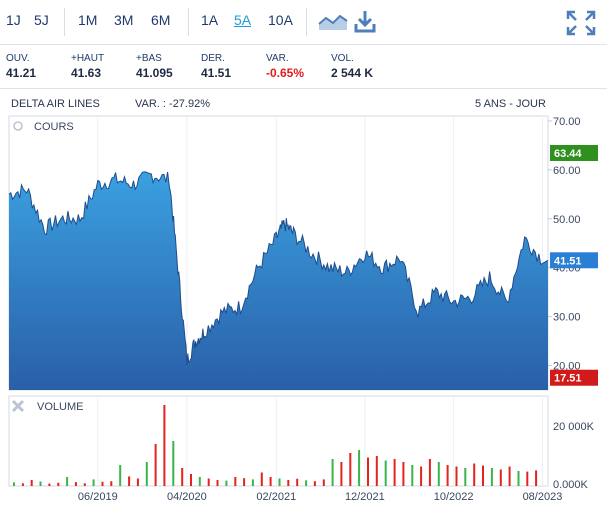 The image size is (607, 514). I want to click on stat-high-value: 41.63, so click(86, 73).